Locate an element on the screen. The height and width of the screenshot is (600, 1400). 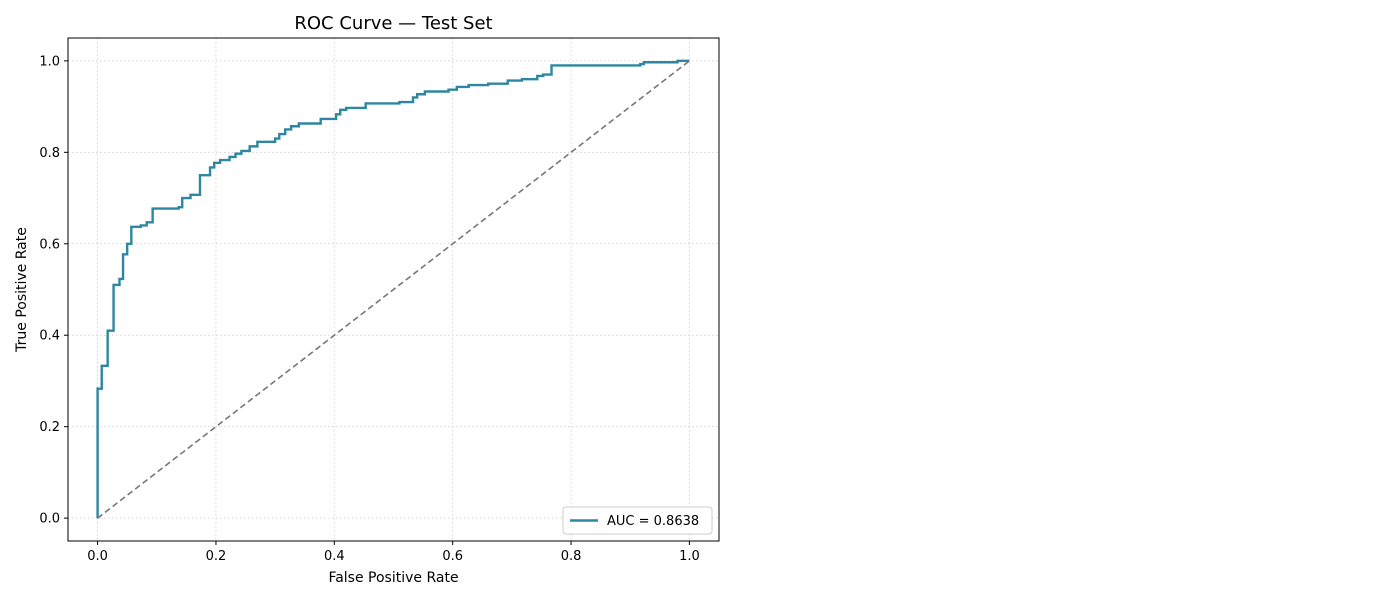
y-tick-label: 0.2 is located at coordinates (49, 427).